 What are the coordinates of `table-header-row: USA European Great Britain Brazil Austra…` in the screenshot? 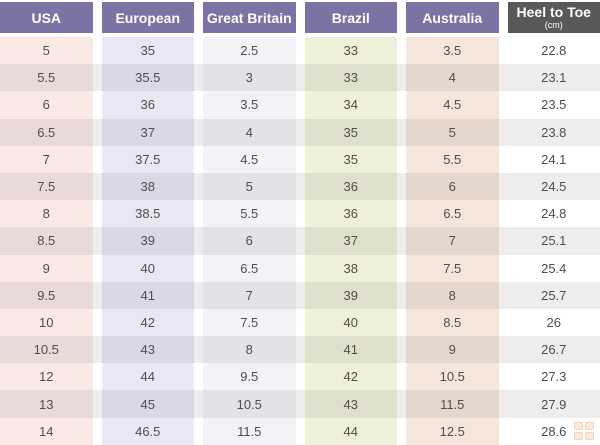 It's located at (300, 16).